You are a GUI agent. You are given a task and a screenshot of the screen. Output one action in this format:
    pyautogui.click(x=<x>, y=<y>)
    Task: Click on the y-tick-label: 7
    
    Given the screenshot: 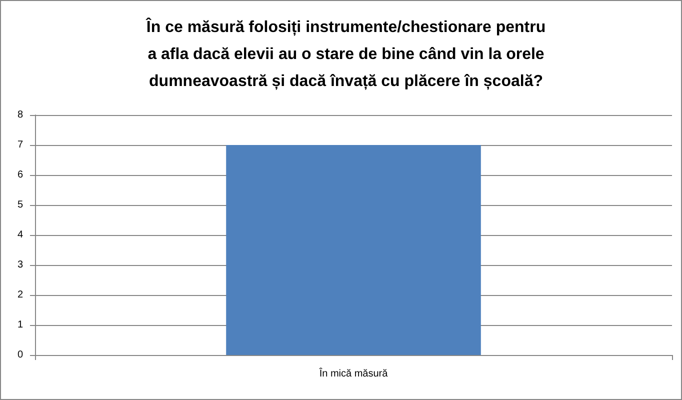 What is the action you would take?
    pyautogui.click(x=20, y=145)
    